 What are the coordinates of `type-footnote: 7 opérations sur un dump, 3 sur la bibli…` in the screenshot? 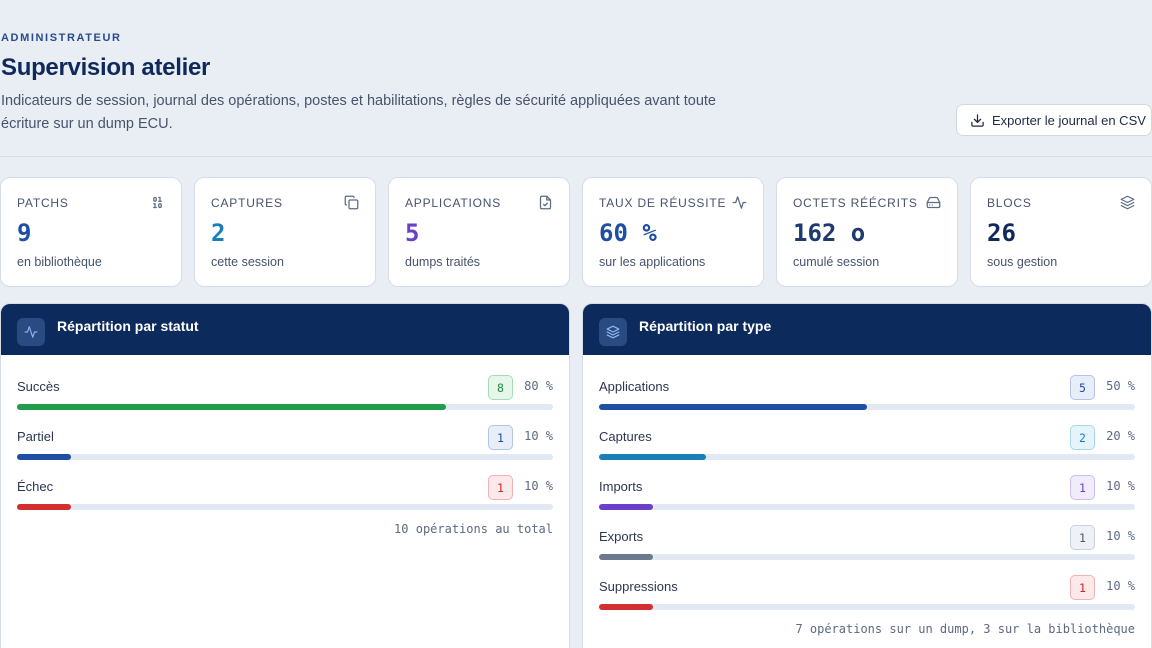 It's located at (965, 629).